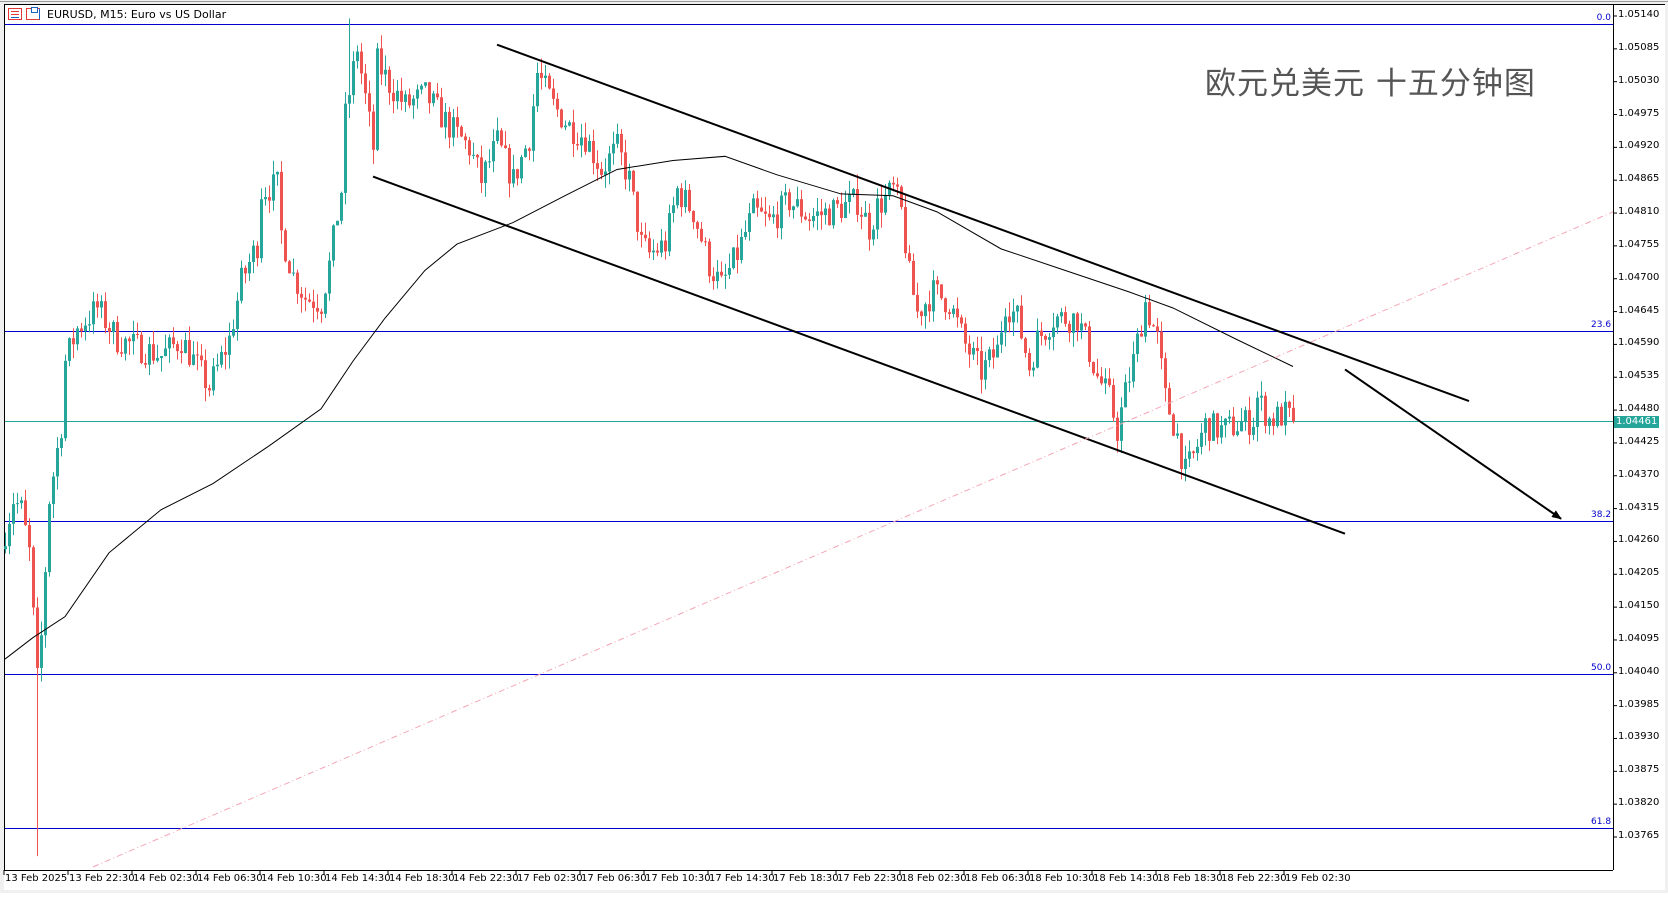 Image resolution: width=1668 pixels, height=897 pixels. What do you see at coordinates (15, 14) in the screenshot?
I see `list-icon` at bounding box center [15, 14].